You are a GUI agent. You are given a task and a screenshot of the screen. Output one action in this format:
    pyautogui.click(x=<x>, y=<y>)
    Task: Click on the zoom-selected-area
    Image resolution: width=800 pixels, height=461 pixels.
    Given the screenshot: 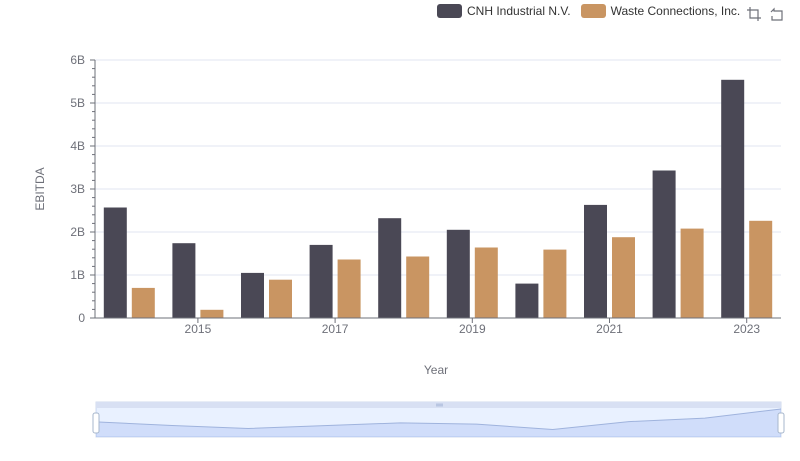 What is the action you would take?
    pyautogui.click(x=438, y=422)
    